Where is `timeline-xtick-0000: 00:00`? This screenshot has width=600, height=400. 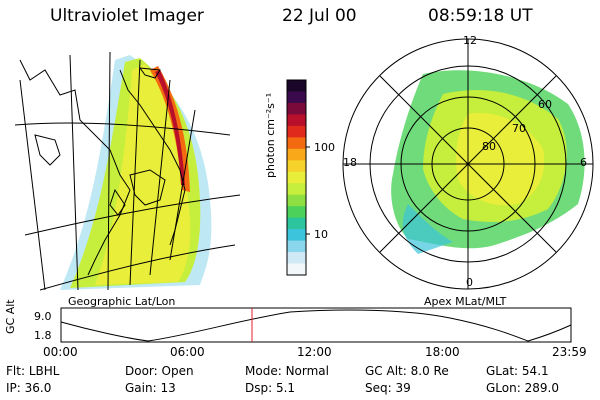 timeline-xtick-0000: 00:00 is located at coordinates (60, 352).